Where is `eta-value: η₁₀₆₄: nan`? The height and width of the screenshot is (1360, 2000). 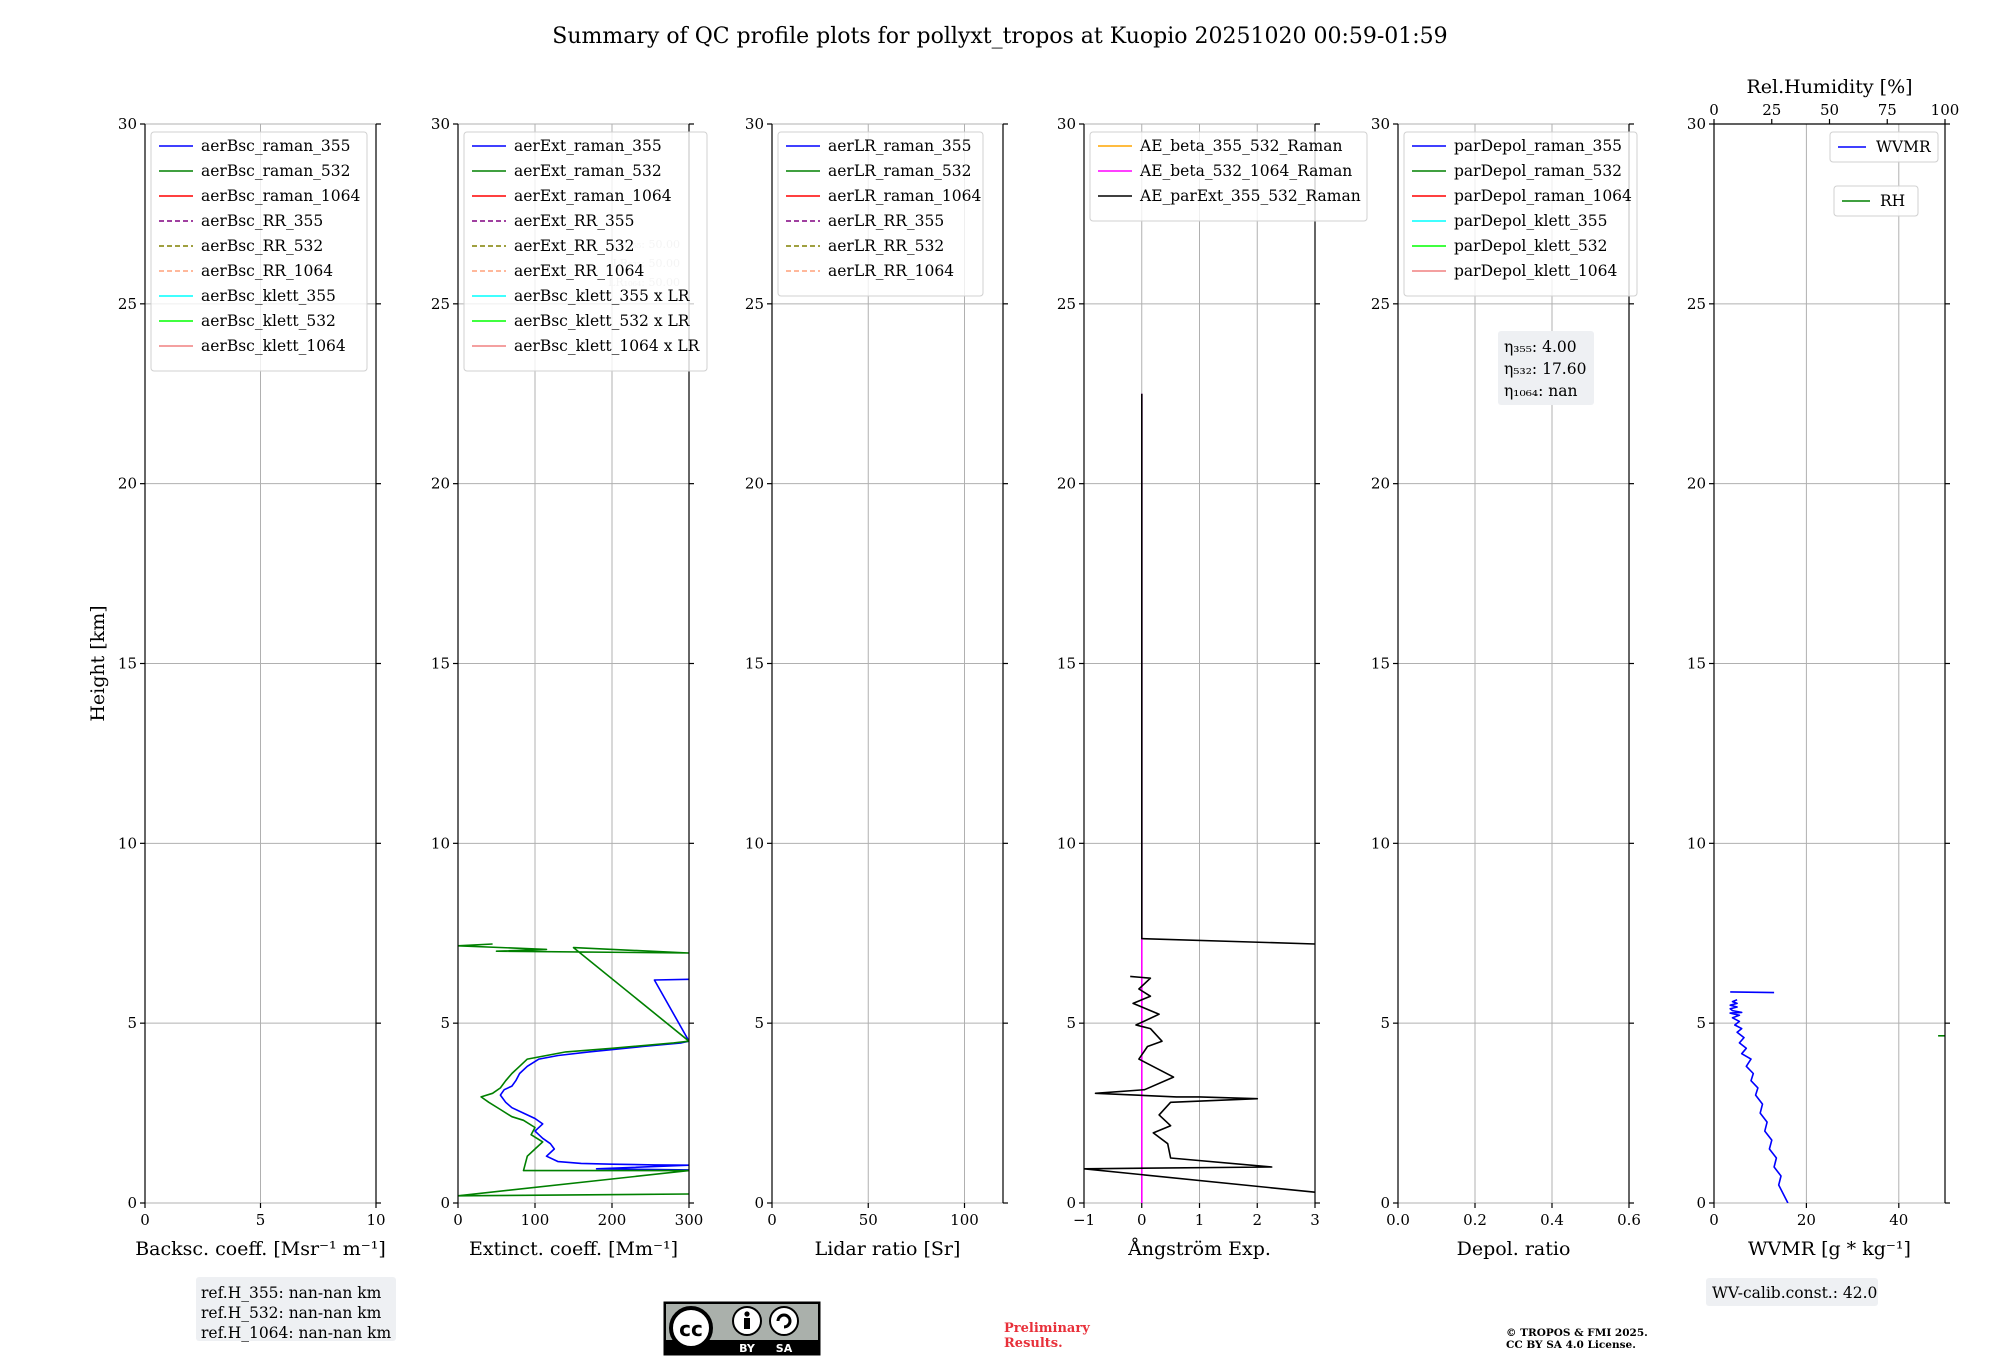 eta-value: η₁₀₆₄: nan is located at coordinates (1541, 391).